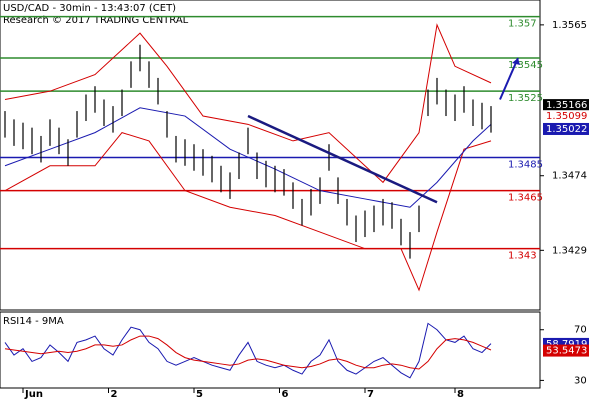 Image resolution: width=590 pixels, height=400 pixels. Describe the element at coordinates (525, 164) in the screenshot. I see `level-label: 1.3485` at that location.